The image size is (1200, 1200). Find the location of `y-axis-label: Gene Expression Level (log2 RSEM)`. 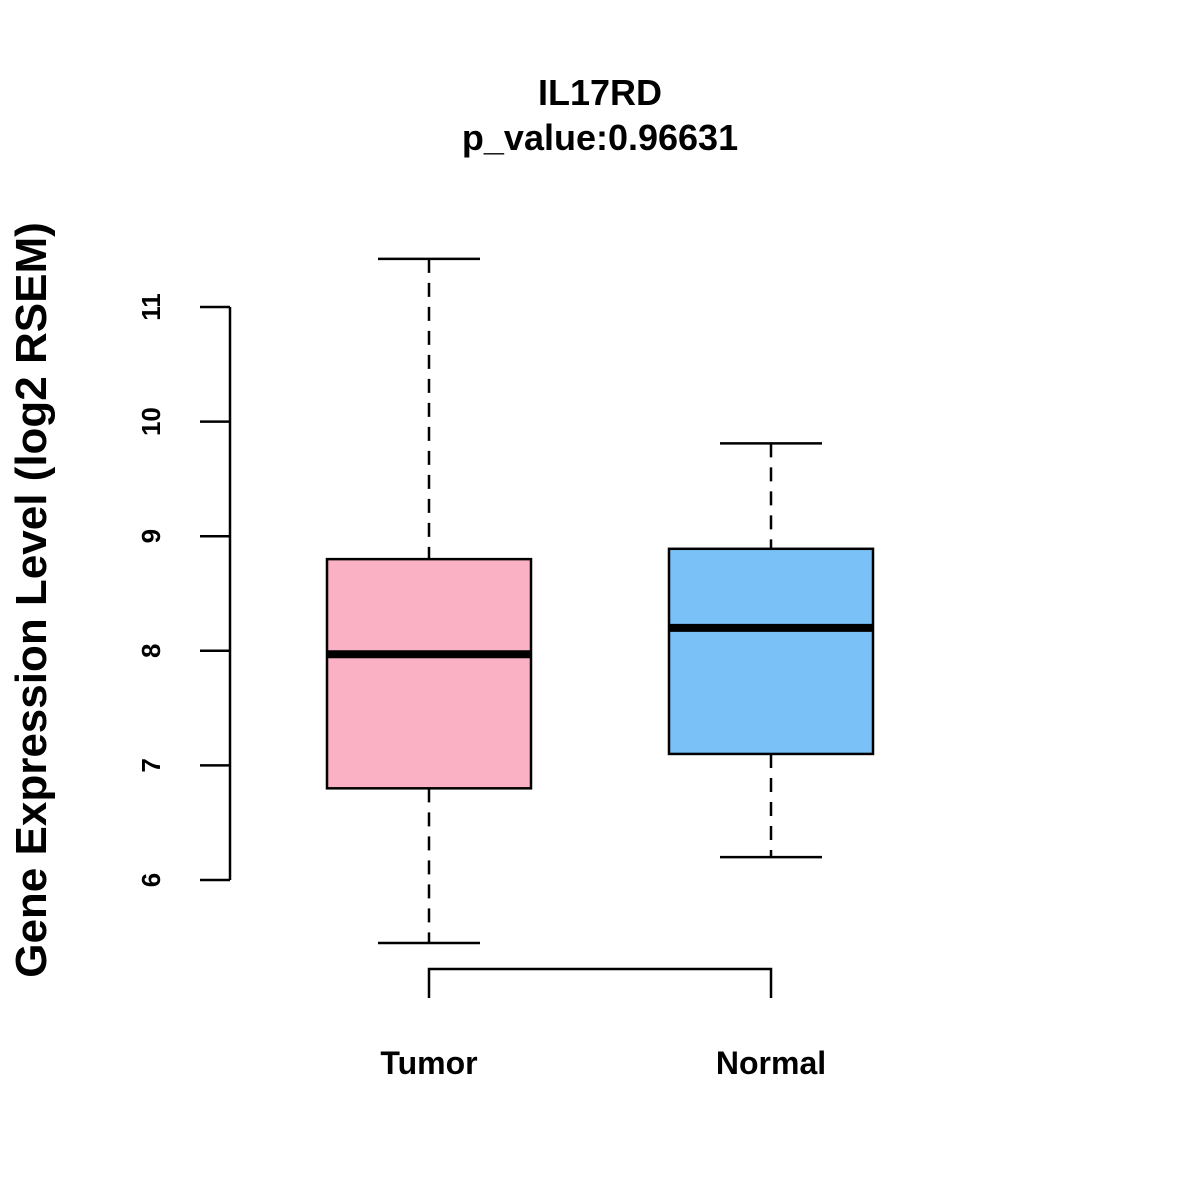

y-axis-label: Gene Expression Level (log2 RSEM) is located at coordinates (31, 600).